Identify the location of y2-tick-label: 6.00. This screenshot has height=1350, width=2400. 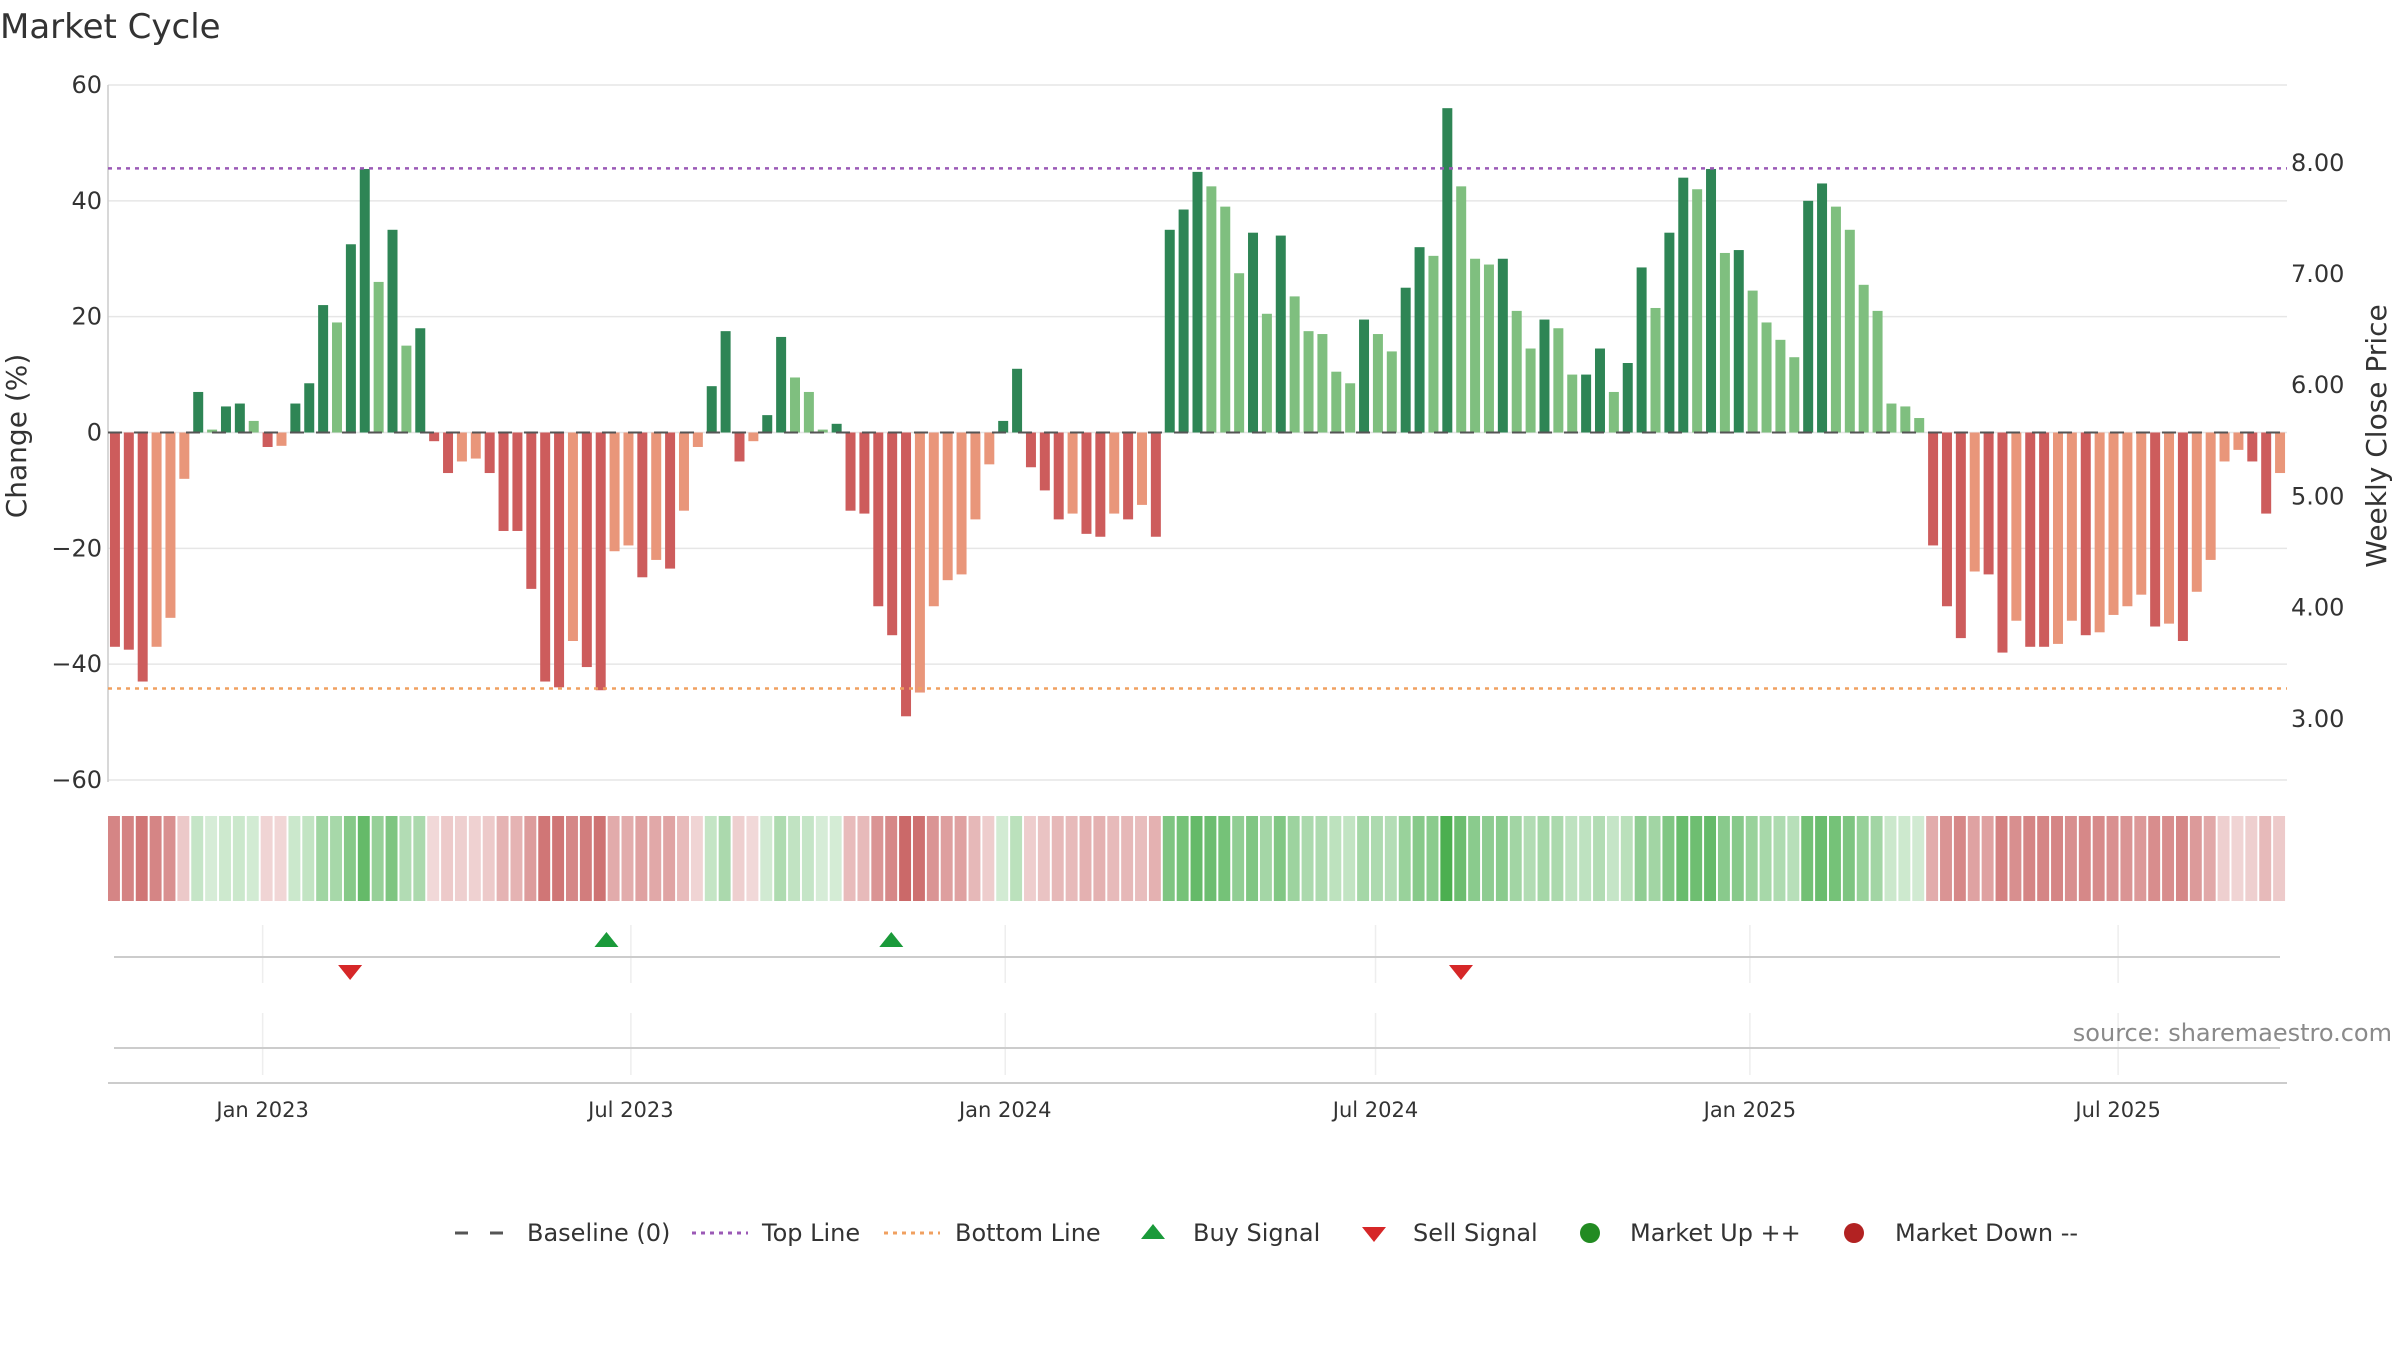
(2317, 385).